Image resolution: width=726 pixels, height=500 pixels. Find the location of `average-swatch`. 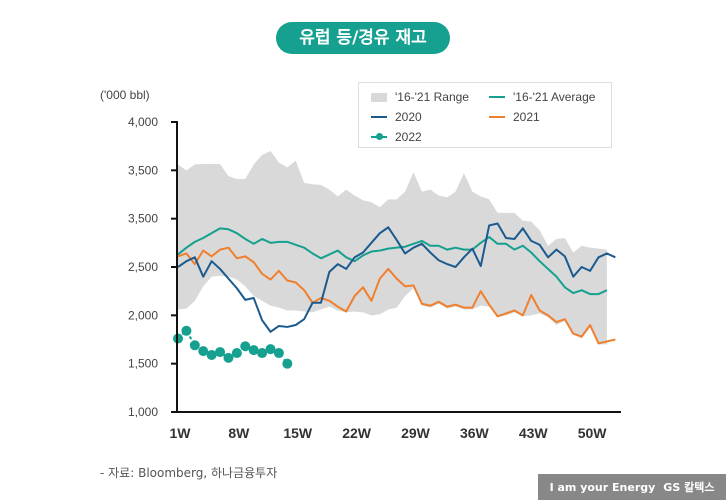

average-swatch is located at coordinates (497, 97).